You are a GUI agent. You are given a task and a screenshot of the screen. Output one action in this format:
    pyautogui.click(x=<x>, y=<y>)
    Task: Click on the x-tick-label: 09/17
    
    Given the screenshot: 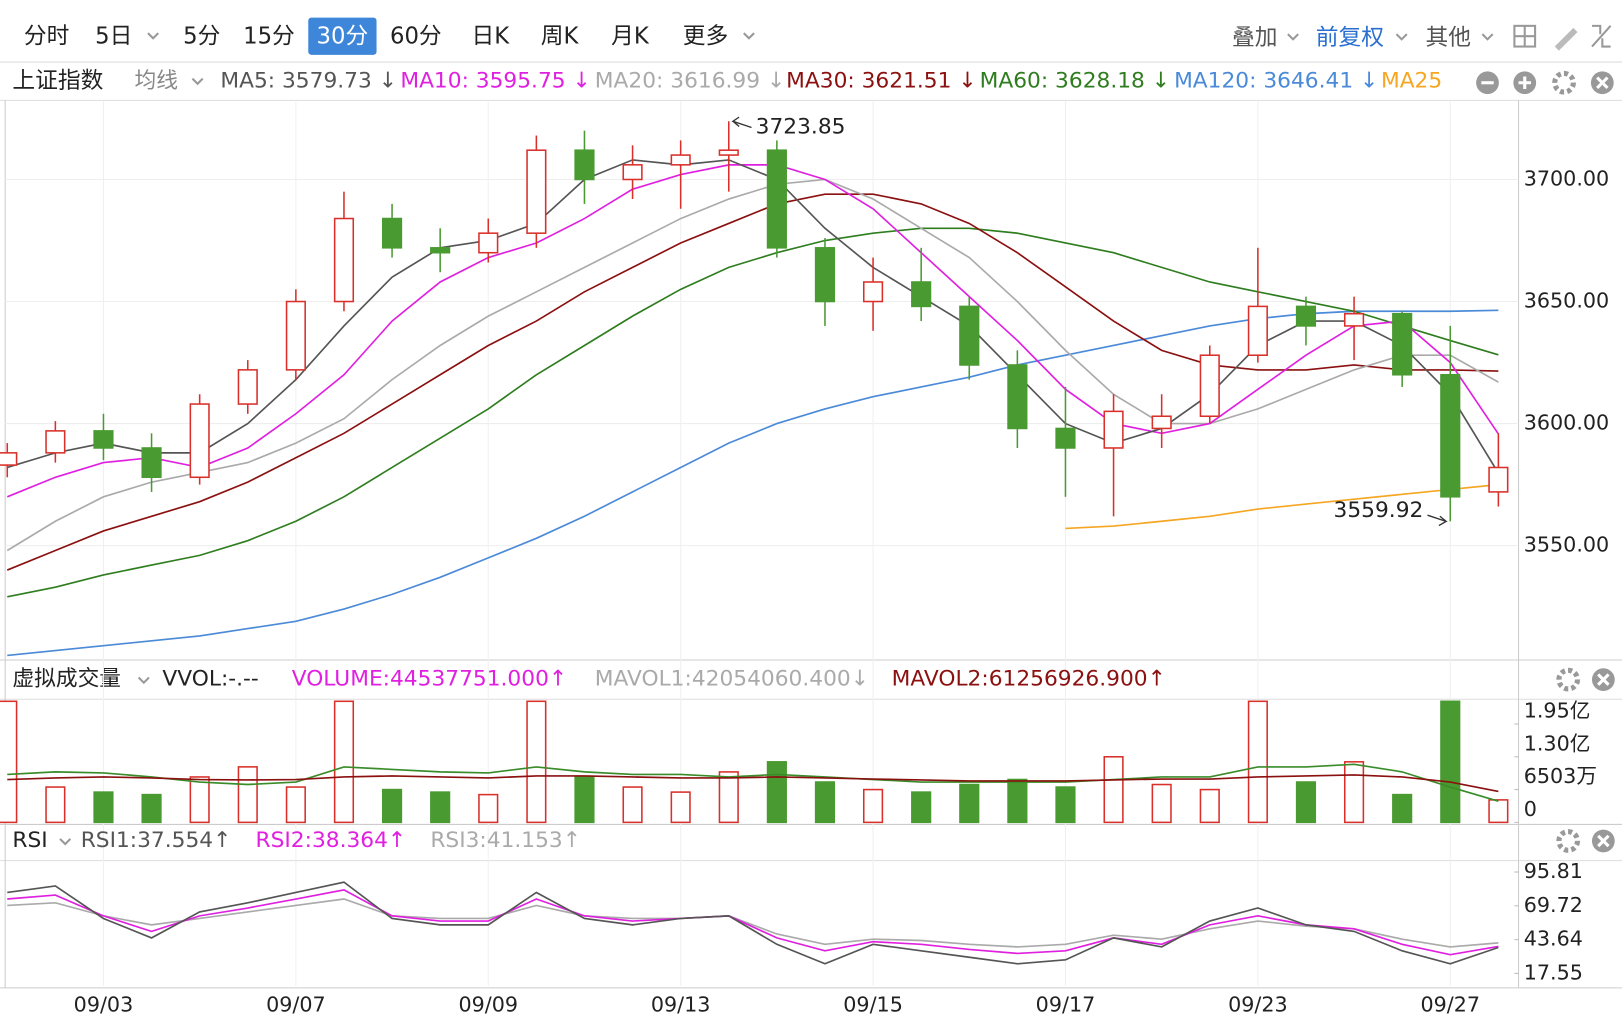 What is the action you would take?
    pyautogui.click(x=1066, y=1004)
    